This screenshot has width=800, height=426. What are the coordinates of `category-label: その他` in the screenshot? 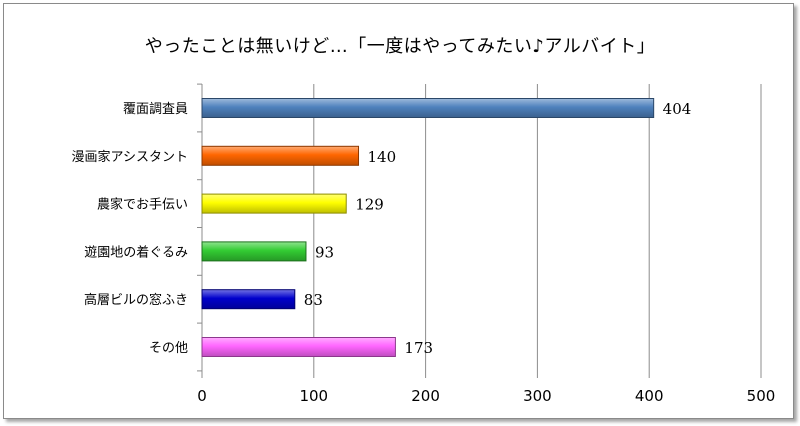 It's located at (168, 348).